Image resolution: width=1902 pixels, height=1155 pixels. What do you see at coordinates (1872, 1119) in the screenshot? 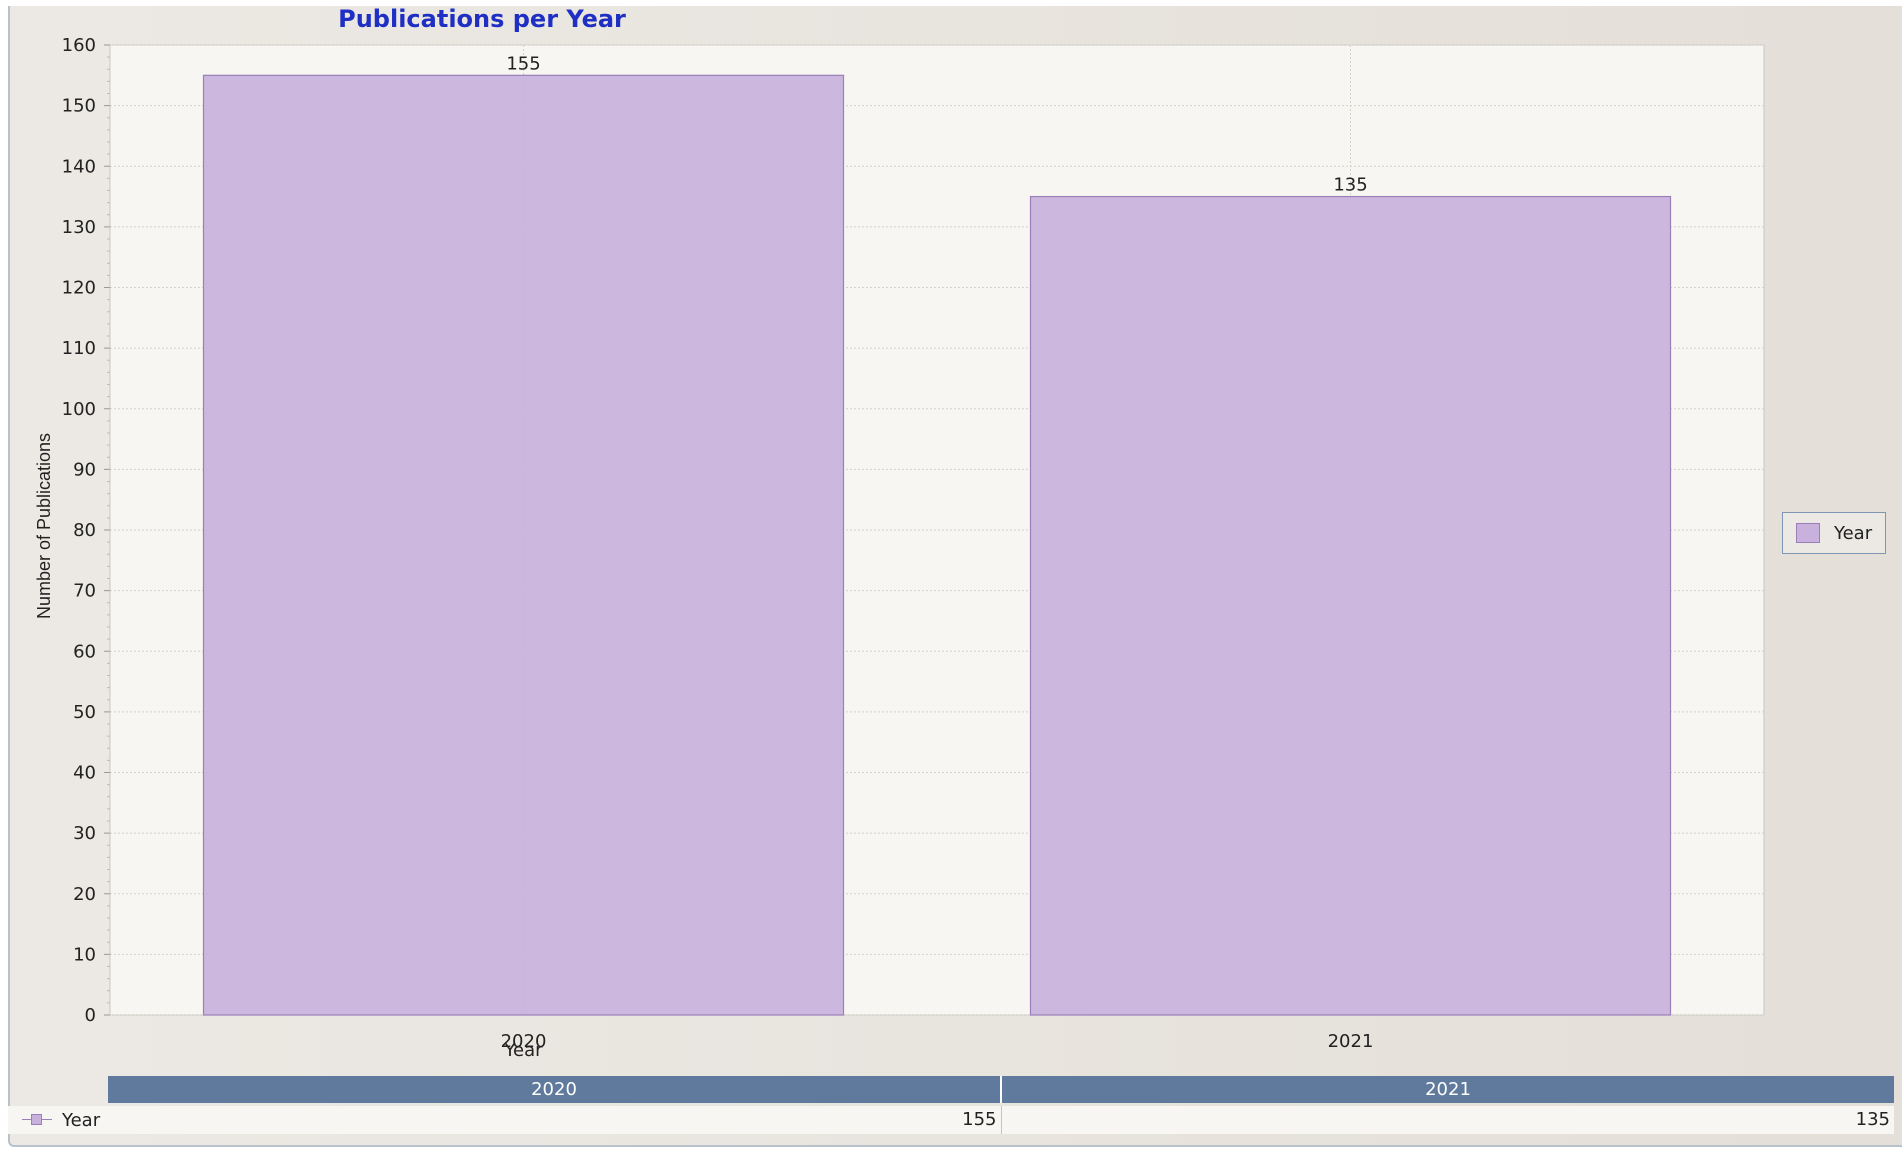
I see `table-cell-2021: 135` at bounding box center [1872, 1119].